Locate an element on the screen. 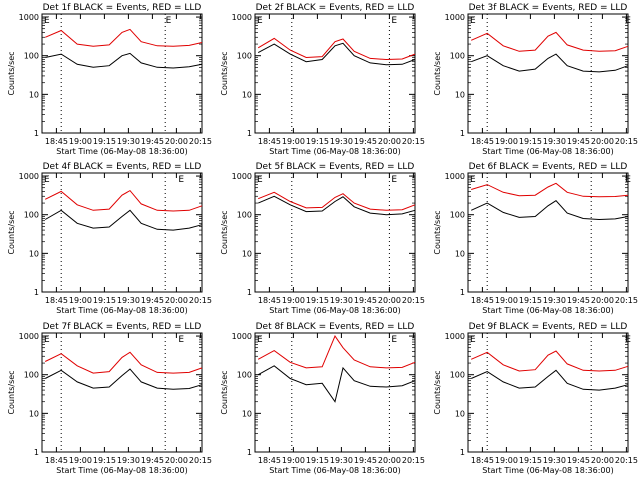 This screenshot has height=480, width=640. panel-title: Det 7f BLACK = Events, RED = LLD is located at coordinates (122, 327).